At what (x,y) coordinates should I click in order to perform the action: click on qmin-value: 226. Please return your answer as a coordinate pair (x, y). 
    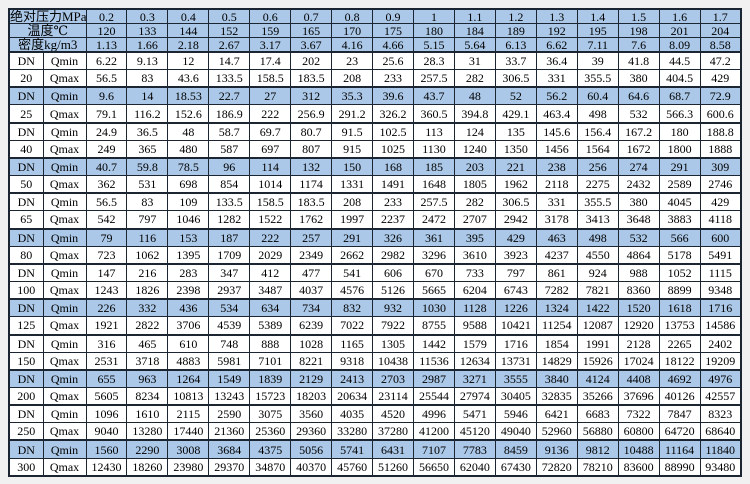
    Looking at the image, I should click on (106, 308).